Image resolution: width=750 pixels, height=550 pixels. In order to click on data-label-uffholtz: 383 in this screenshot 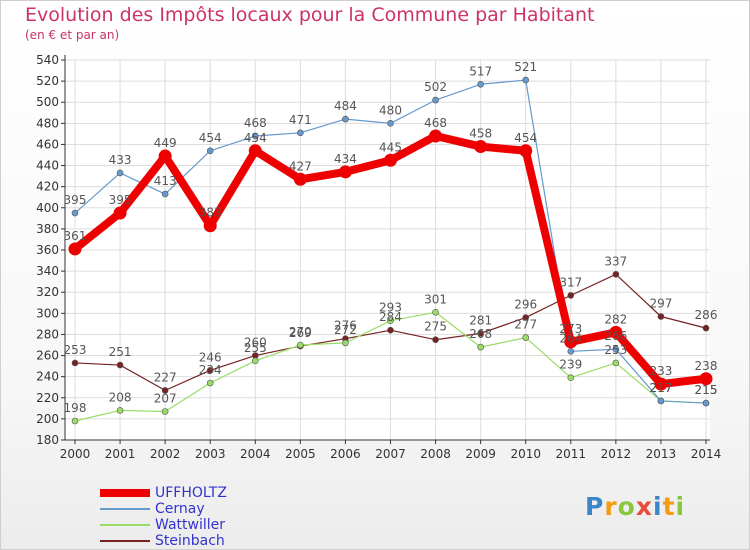, I will do `click(210, 213)`.